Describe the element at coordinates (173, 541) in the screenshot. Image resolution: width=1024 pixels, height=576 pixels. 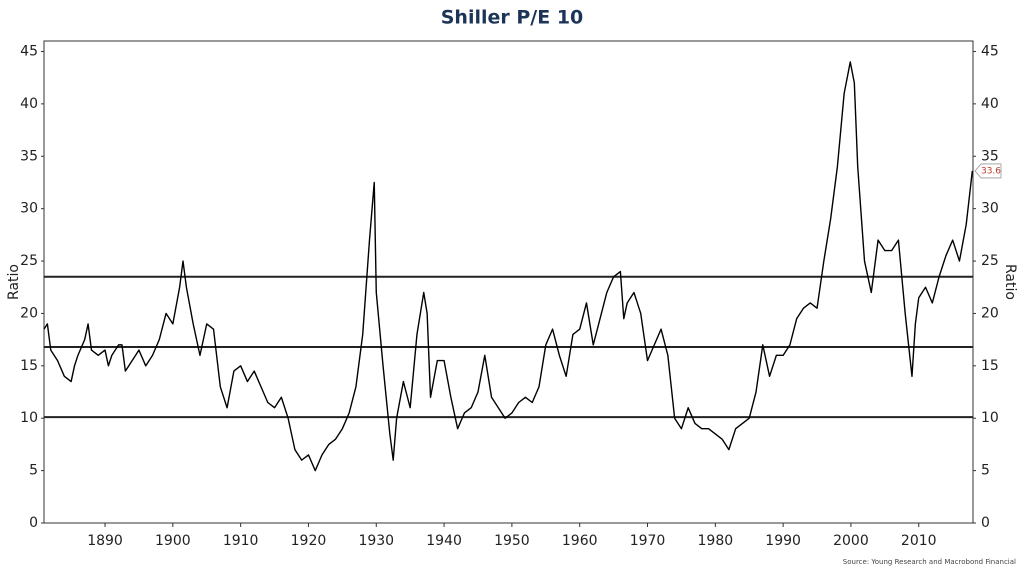
I see `x-tick-label: 1900` at that location.